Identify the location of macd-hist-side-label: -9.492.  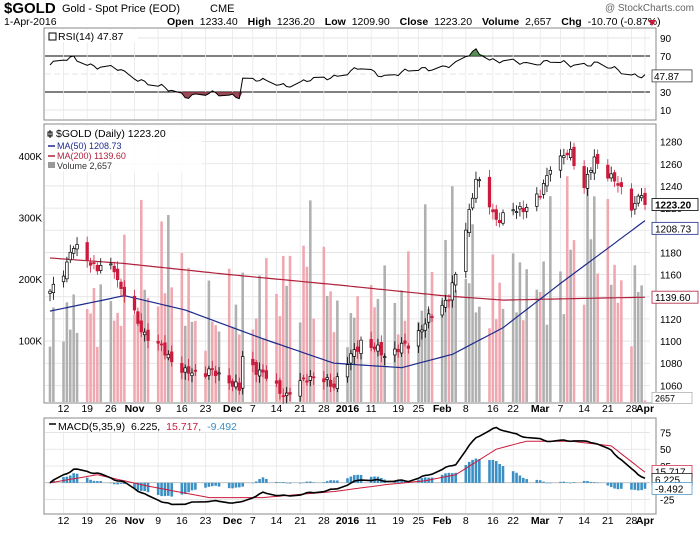
(669, 489).